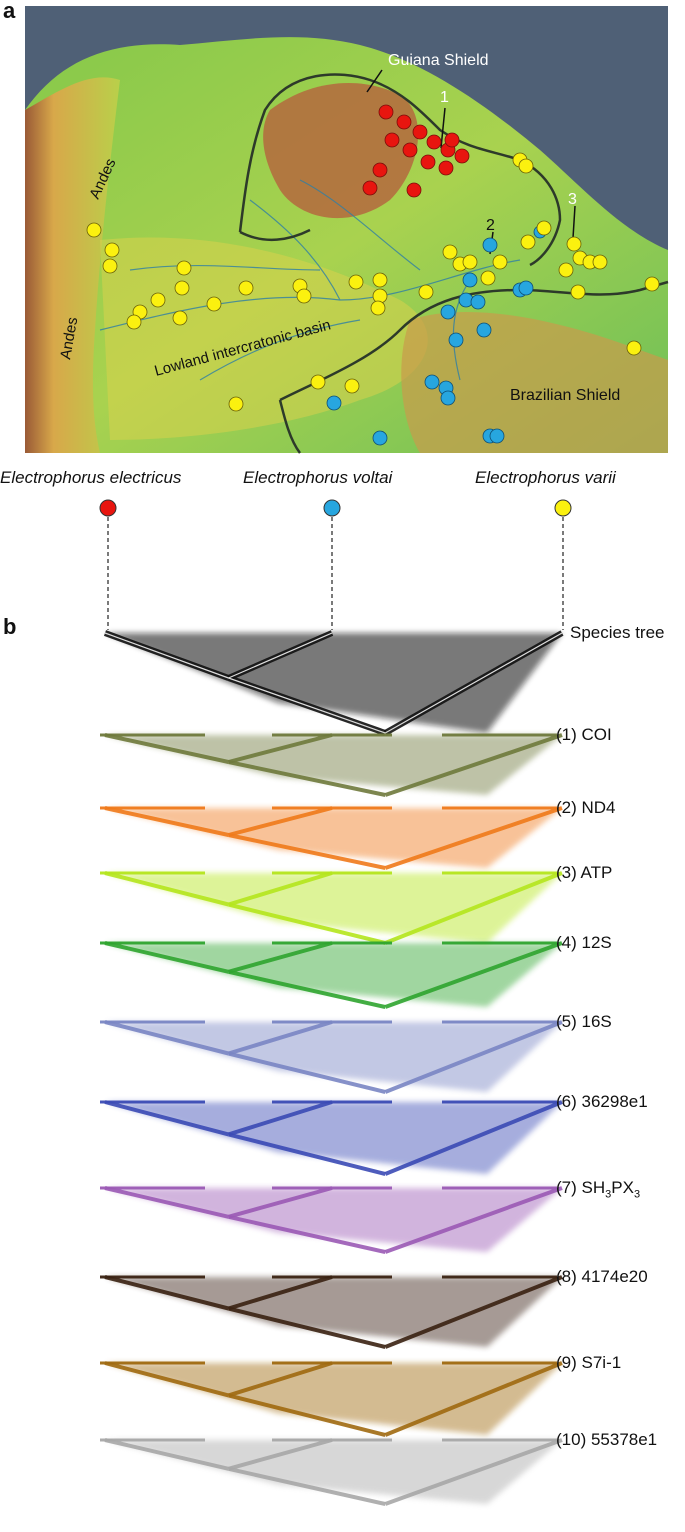 Image resolution: width=685 pixels, height=1532 pixels. What do you see at coordinates (602, 1101) in the screenshot?
I see `gene-tree-label: (6) 36298e1` at bounding box center [602, 1101].